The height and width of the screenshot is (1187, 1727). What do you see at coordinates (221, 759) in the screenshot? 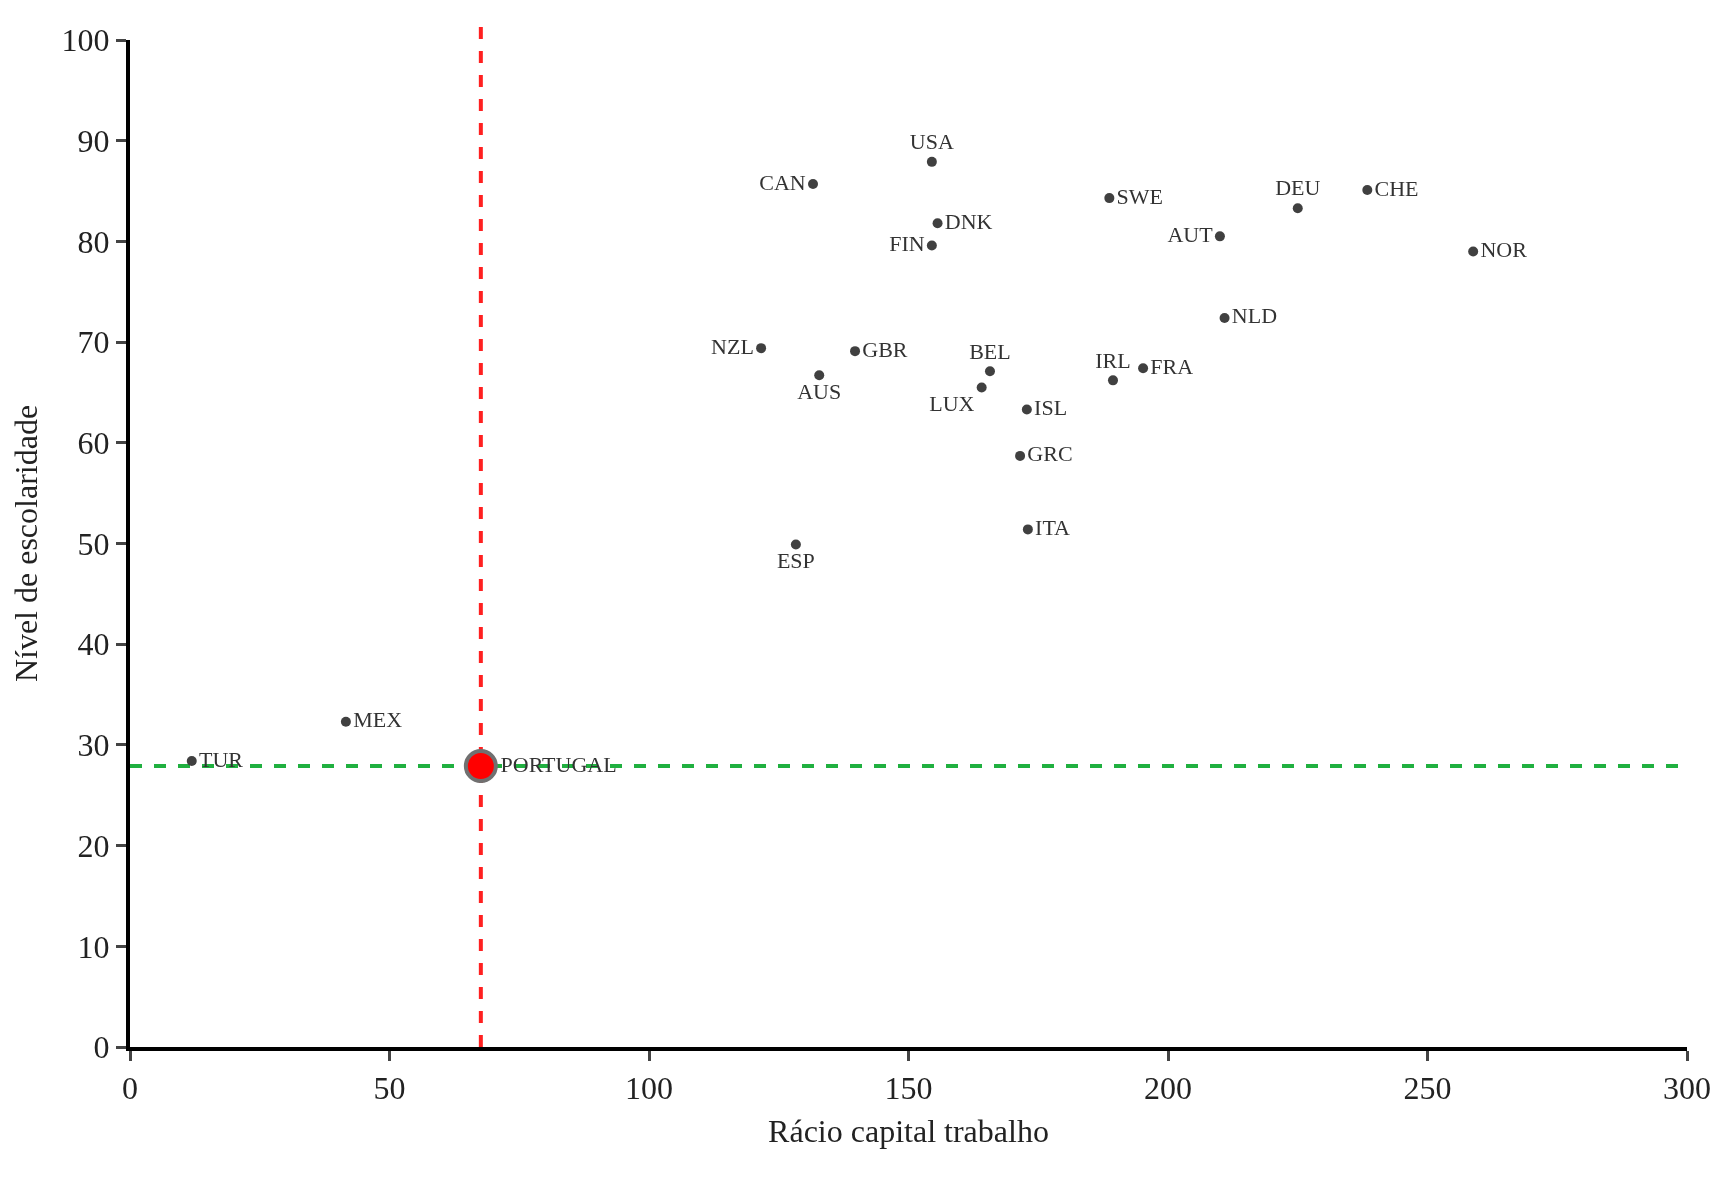
I see `data-label: TUR` at bounding box center [221, 759].